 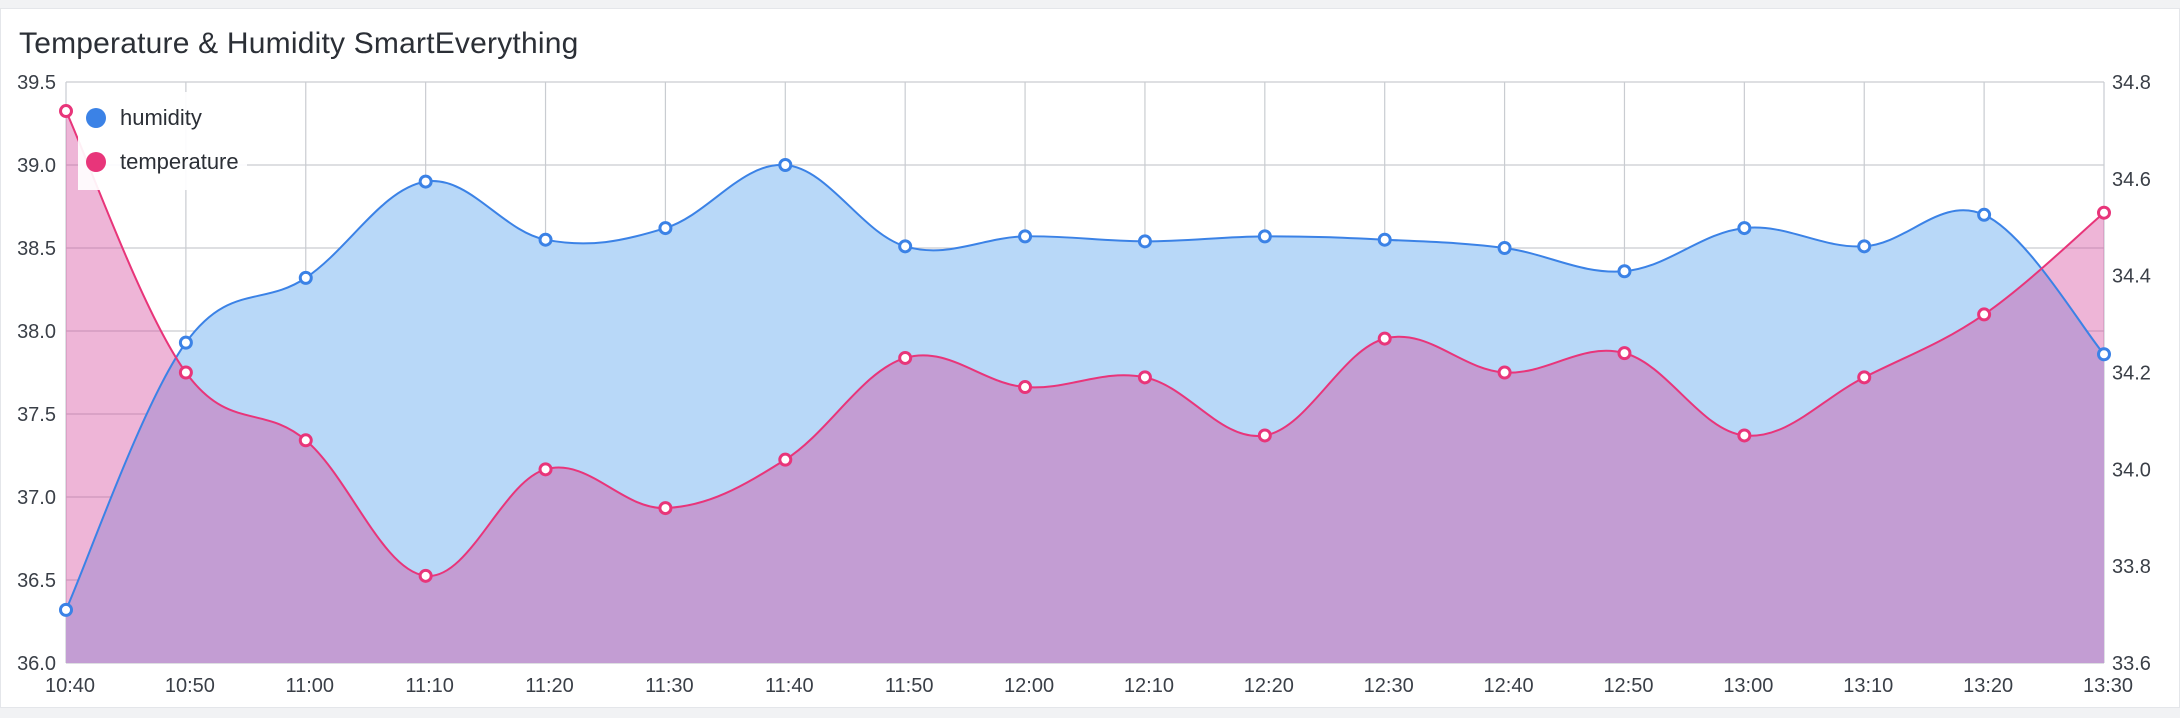 What do you see at coordinates (190, 686) in the screenshot?
I see `x-axis-tick-label: 10:50` at bounding box center [190, 686].